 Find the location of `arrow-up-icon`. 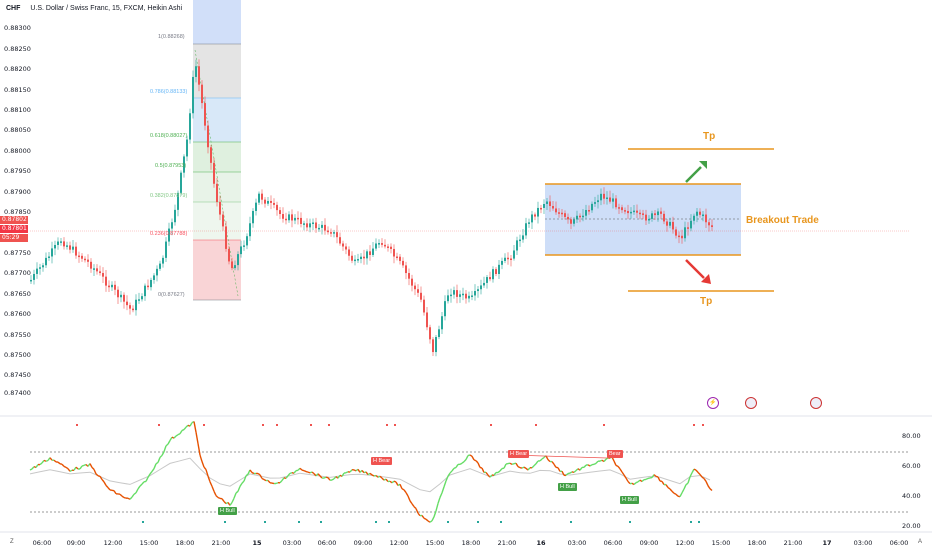

arrow-up-icon is located at coordinates (696, 172).